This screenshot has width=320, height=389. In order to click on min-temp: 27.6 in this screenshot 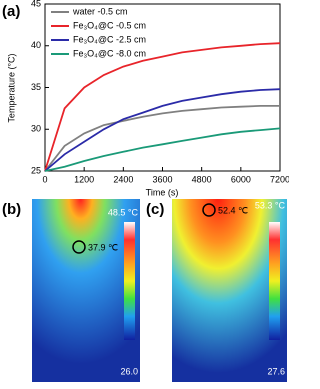, I will do `click(276, 371)`.